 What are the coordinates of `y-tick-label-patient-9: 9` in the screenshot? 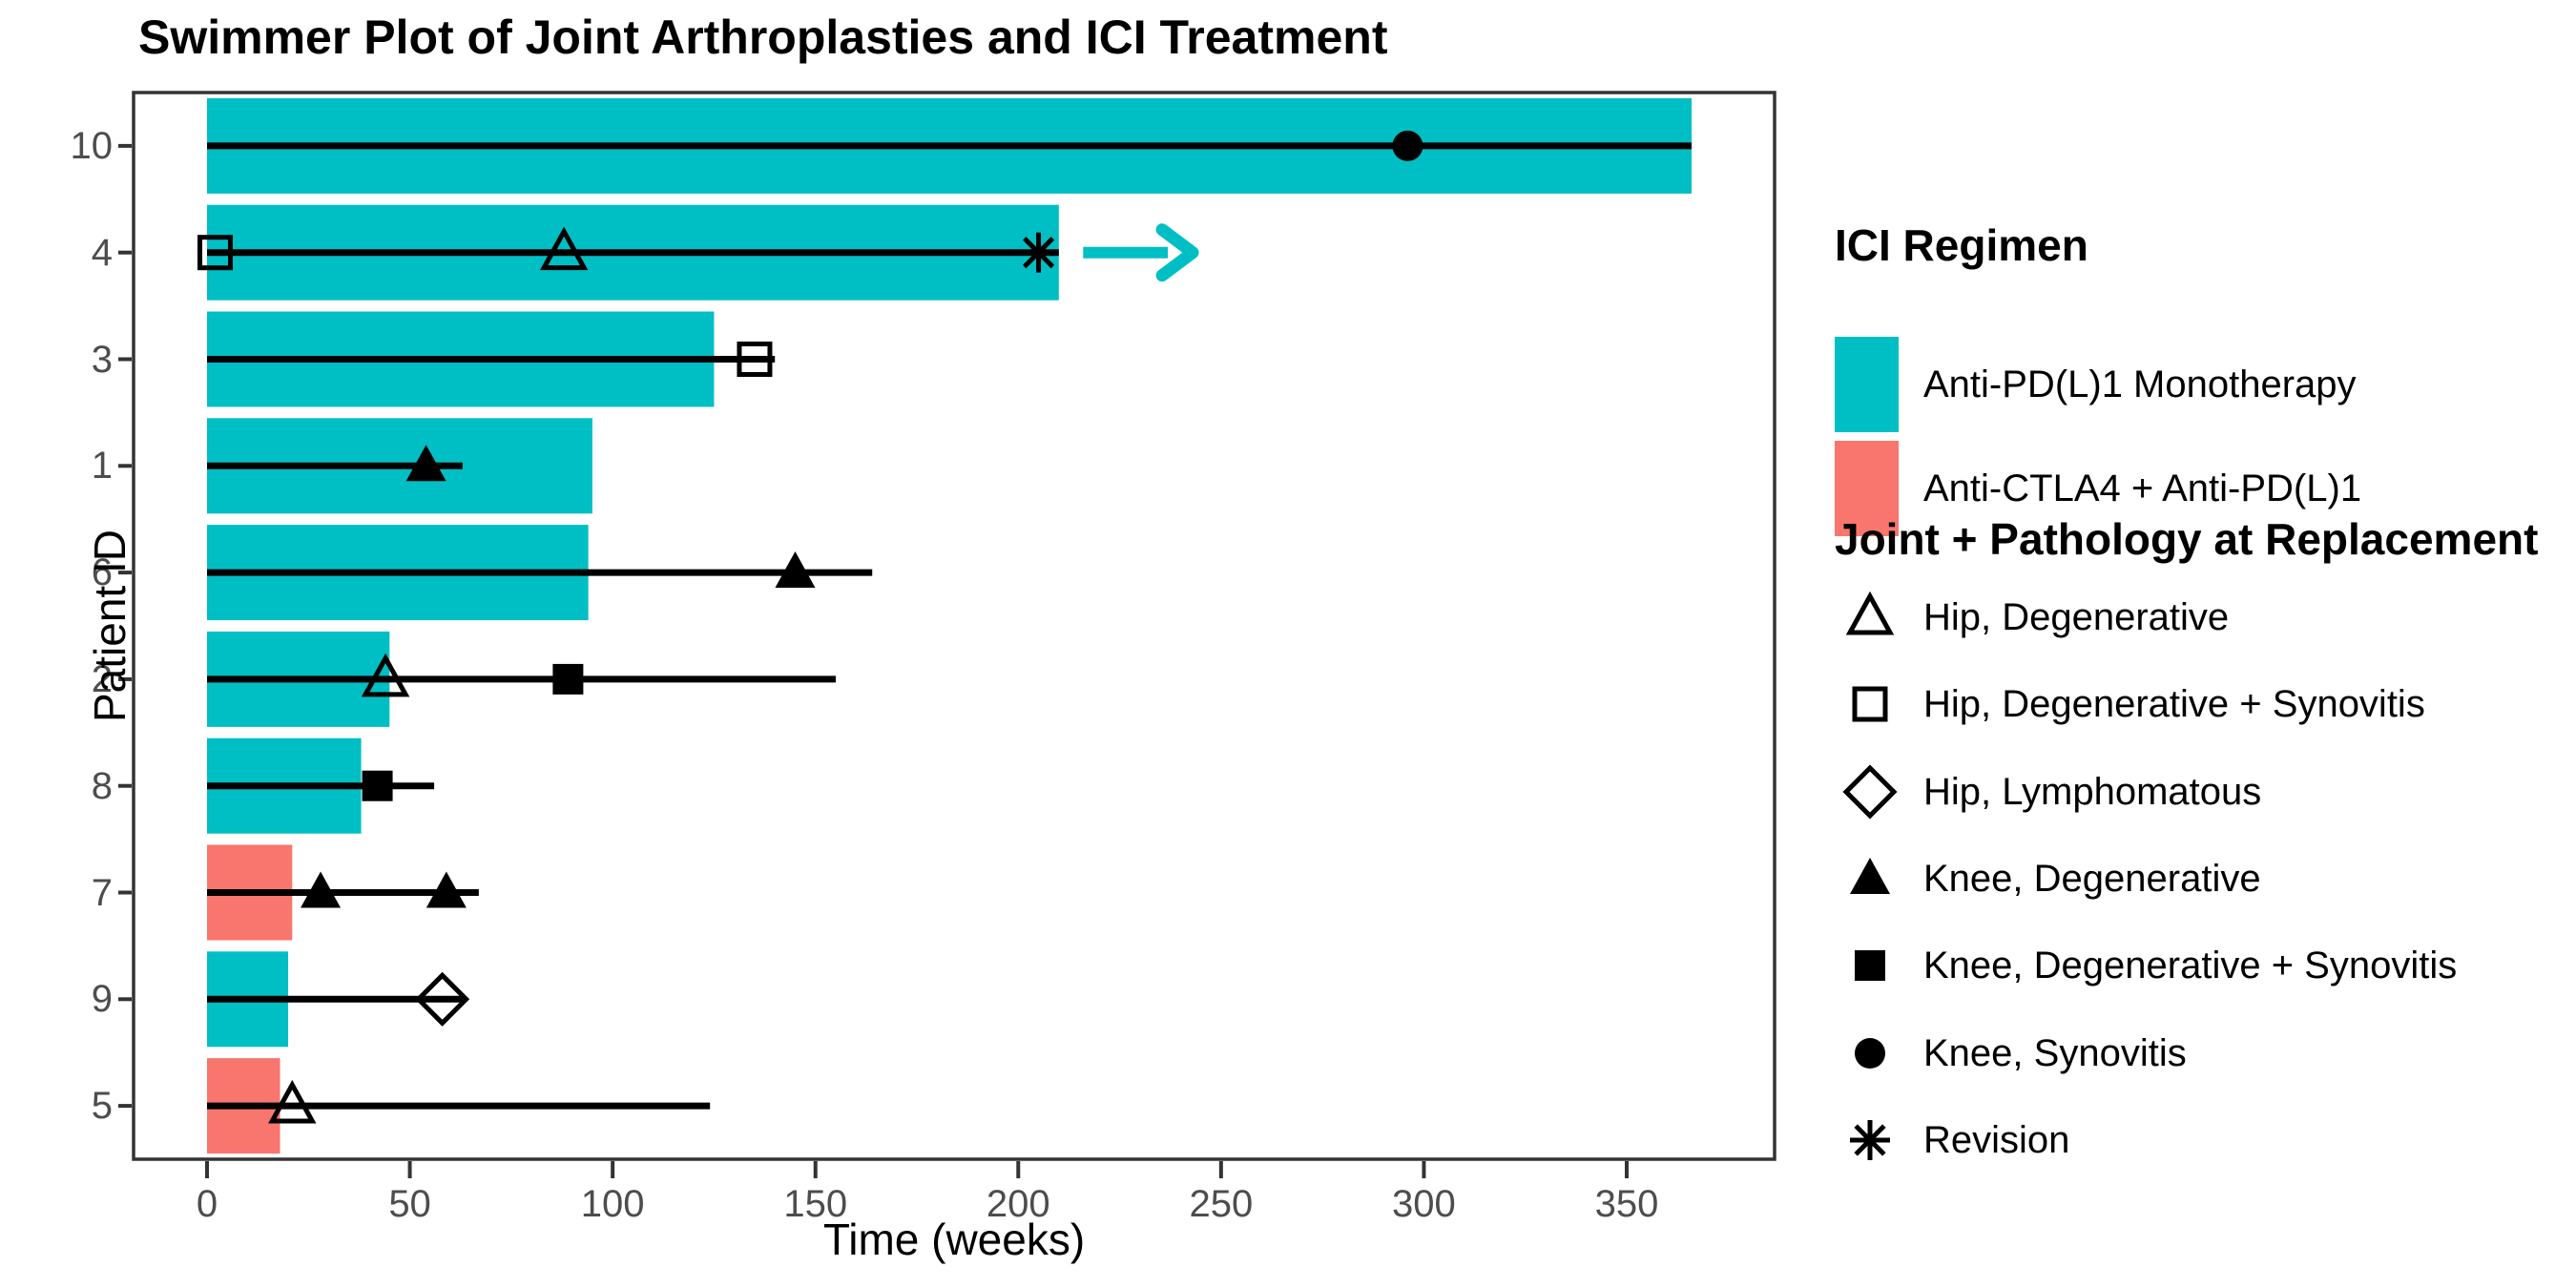 It's located at (102, 999).